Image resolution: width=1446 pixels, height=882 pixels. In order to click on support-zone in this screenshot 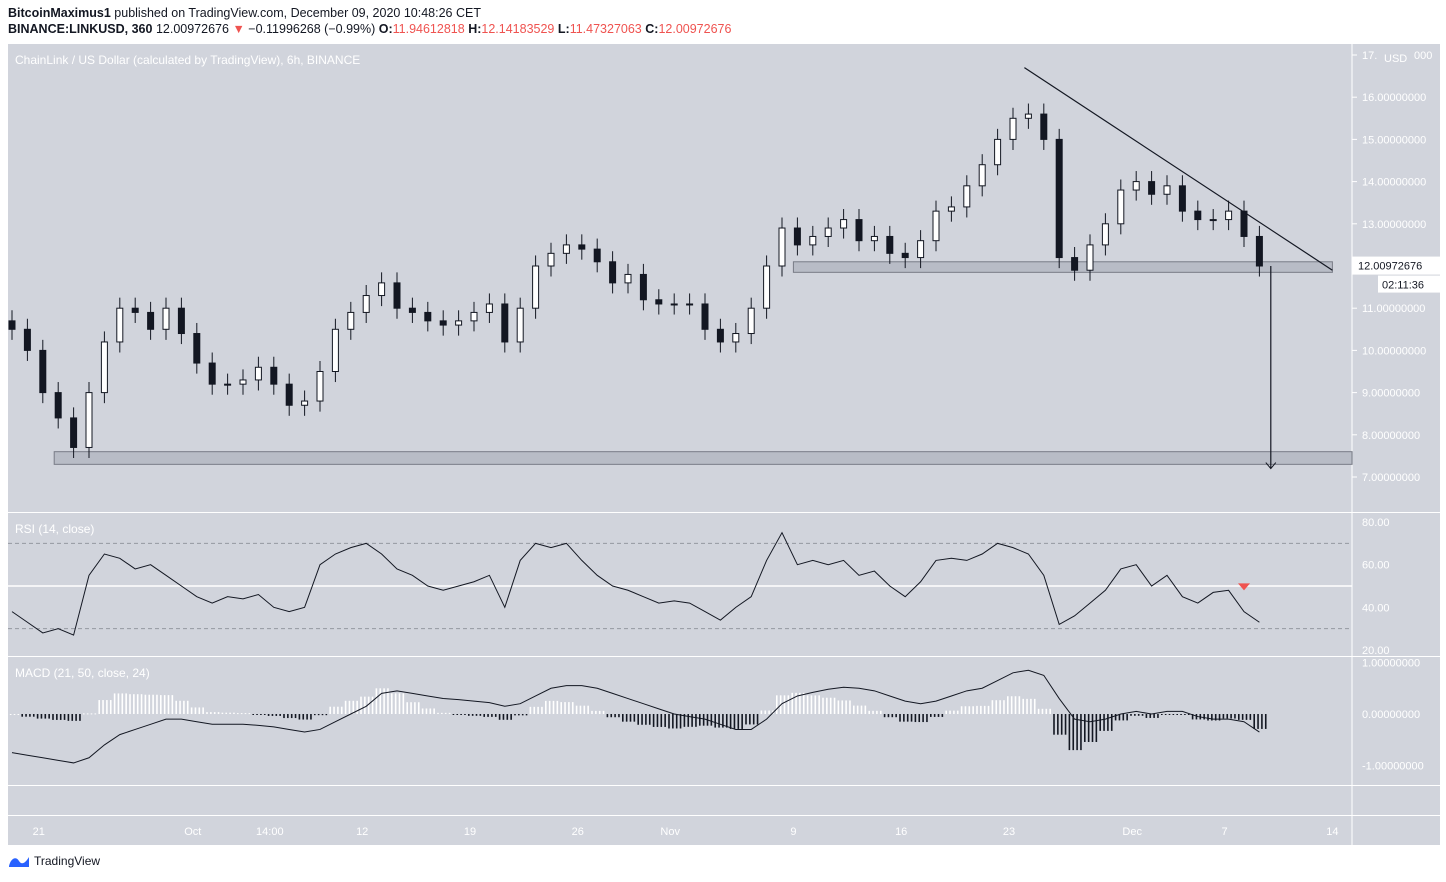, I will do `click(1062, 267)`.